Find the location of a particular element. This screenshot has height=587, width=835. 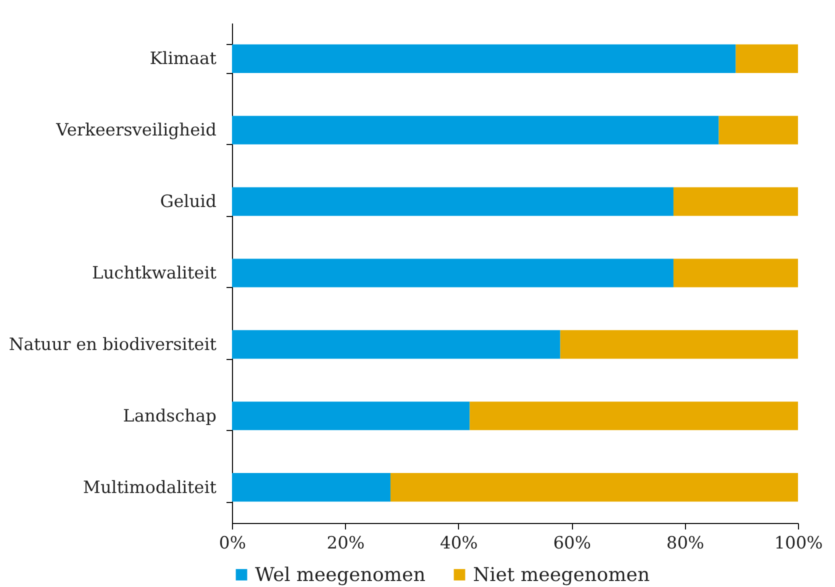

x-tick-label: 60% is located at coordinates (572, 544).